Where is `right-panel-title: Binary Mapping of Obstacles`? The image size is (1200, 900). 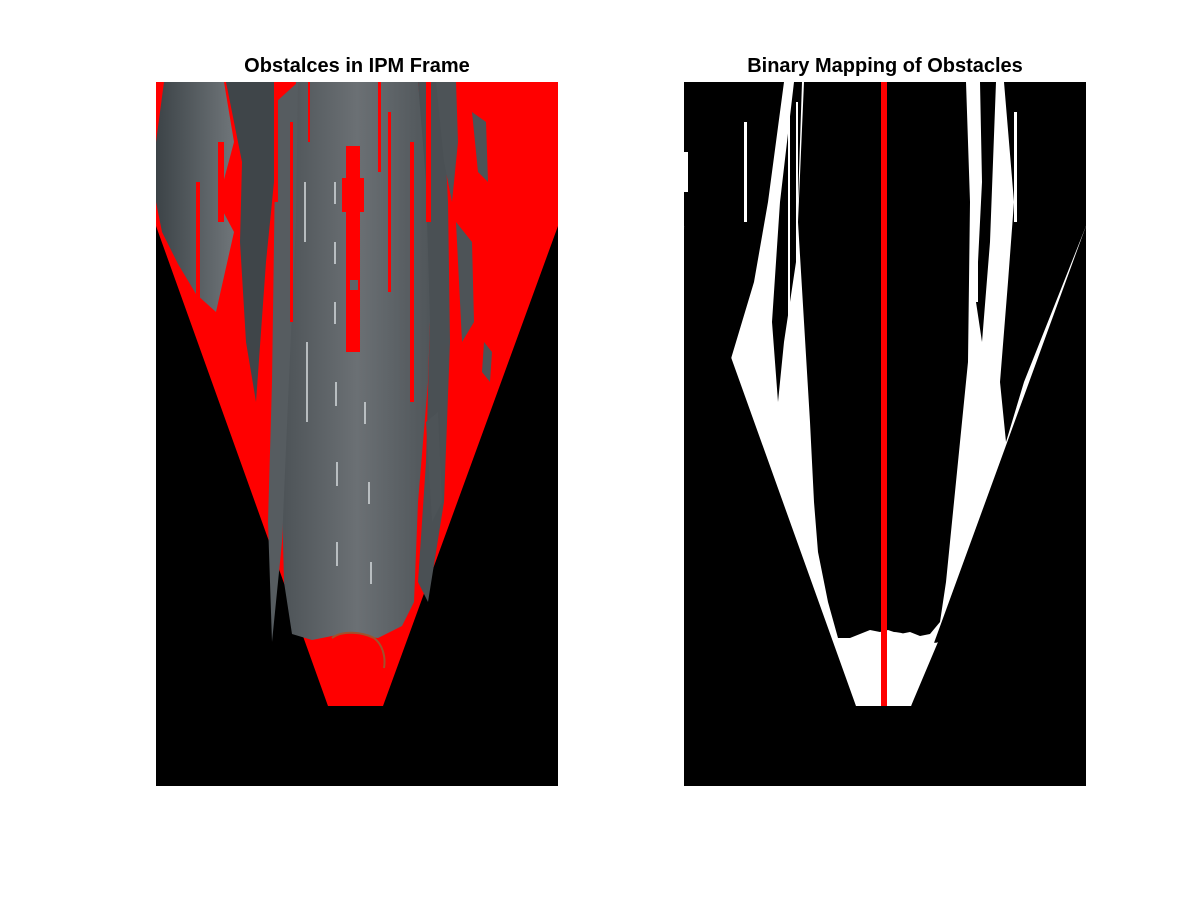 right-panel-title: Binary Mapping of Obstacles is located at coordinates (885, 66).